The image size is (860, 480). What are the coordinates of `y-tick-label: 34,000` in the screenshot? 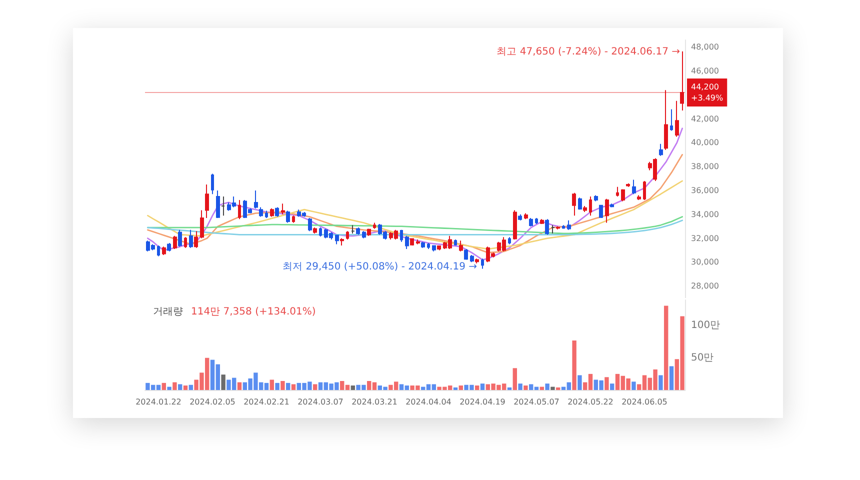 It's located at (705, 214).